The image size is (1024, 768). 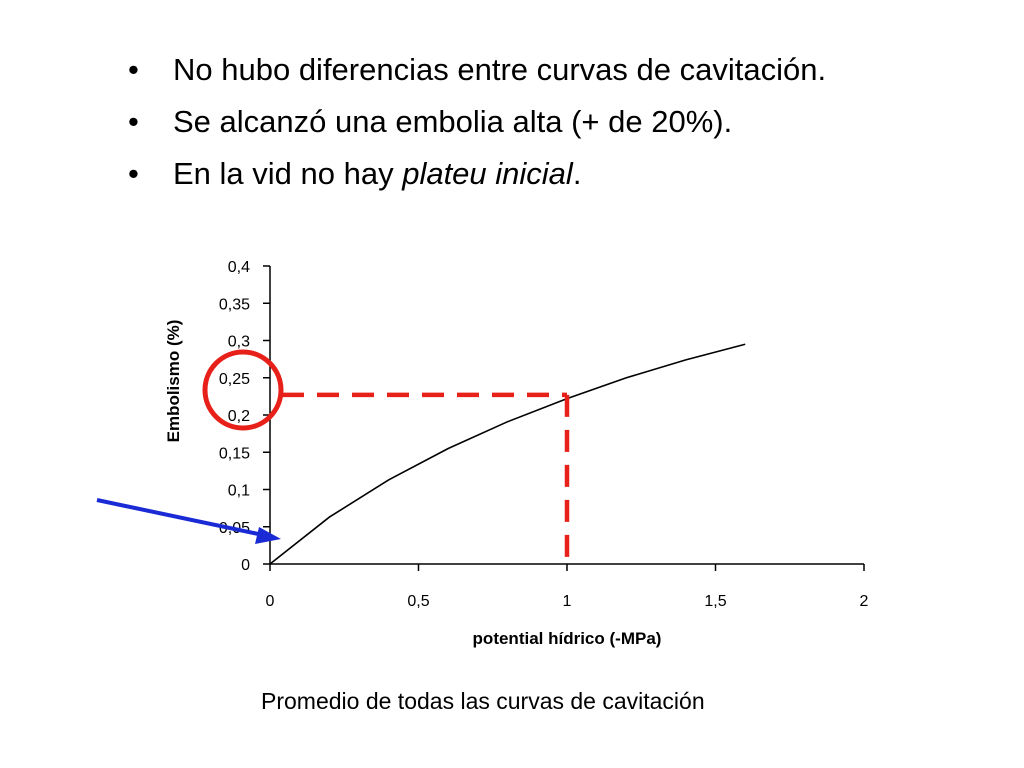 What do you see at coordinates (333, 456) in the screenshot?
I see `chart-annotations` at bounding box center [333, 456].